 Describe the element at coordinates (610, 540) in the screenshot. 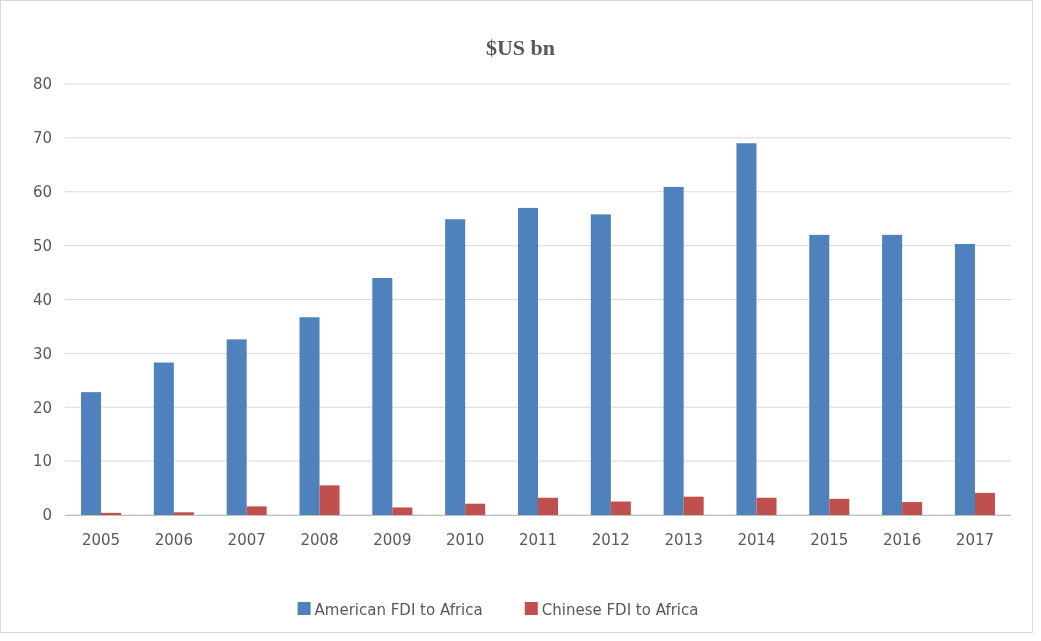

I see `x-tick-label: 2012` at that location.